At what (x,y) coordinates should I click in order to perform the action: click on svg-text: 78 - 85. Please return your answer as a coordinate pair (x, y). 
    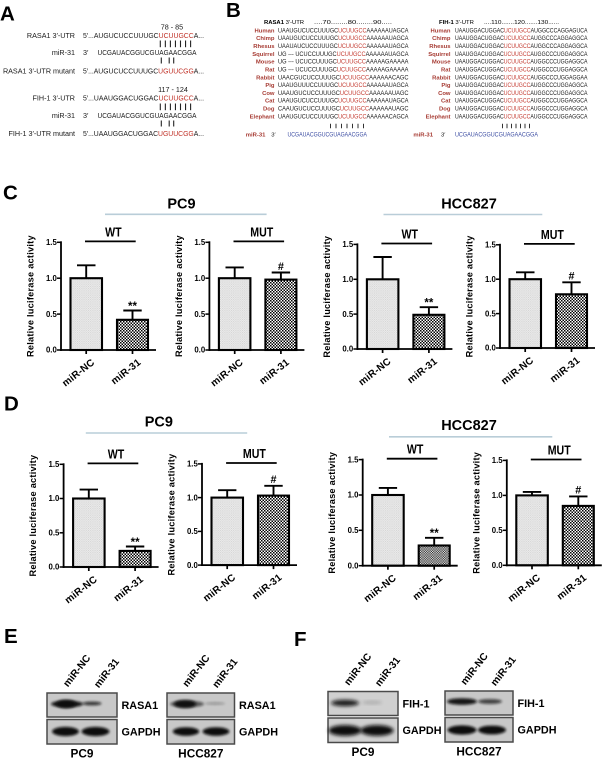
    Looking at the image, I should click on (172, 27).